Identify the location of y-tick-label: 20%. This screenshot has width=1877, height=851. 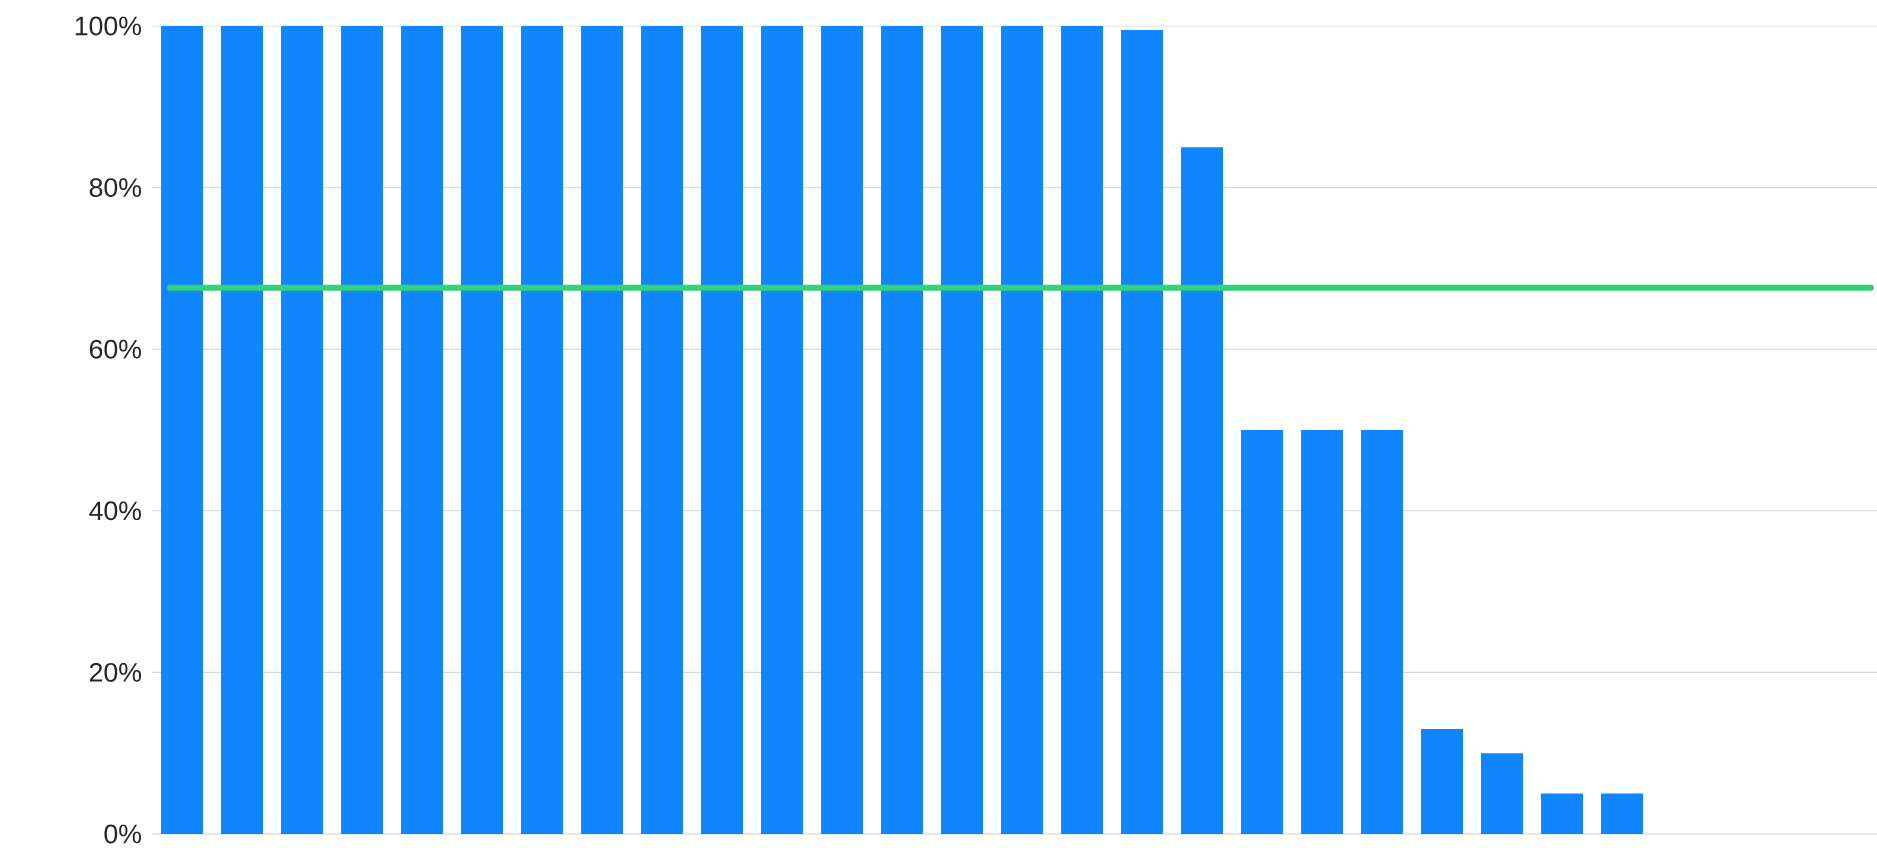
(115, 672).